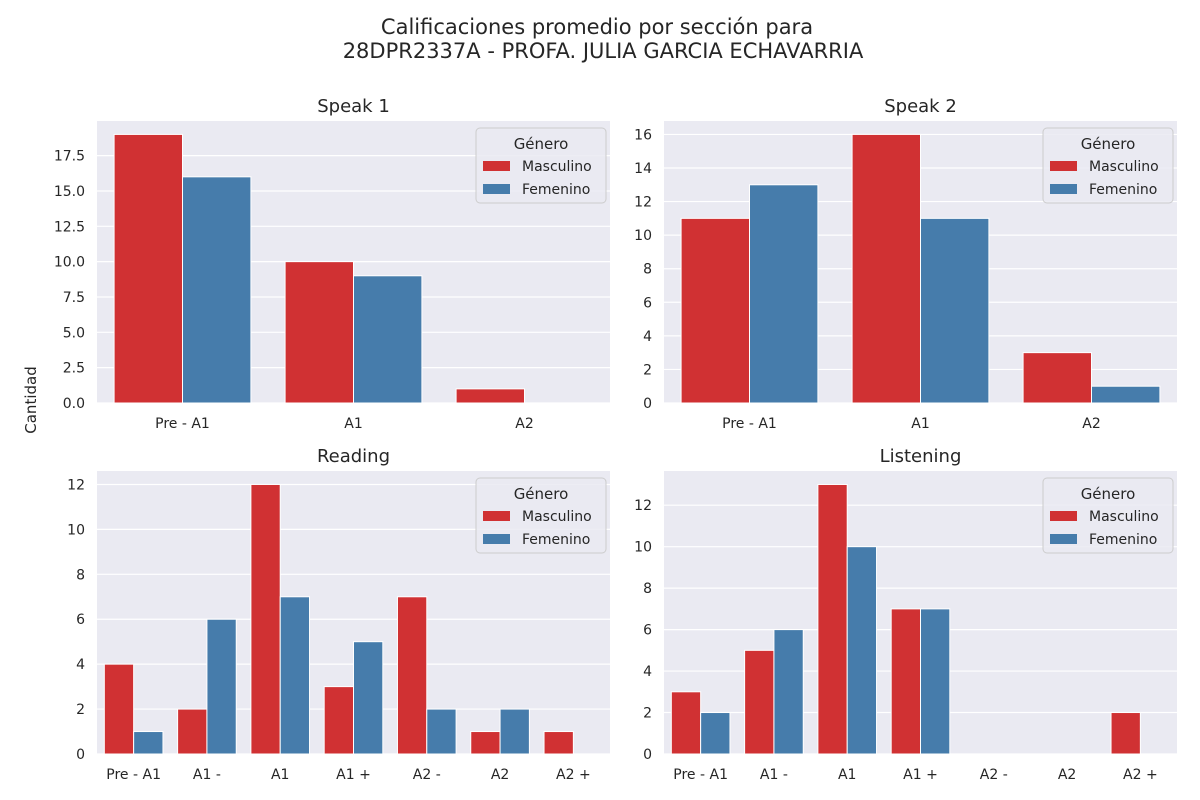 Image resolution: width=1200 pixels, height=800 pixels. What do you see at coordinates (69, 157) in the screenshot?
I see `y-tick-label: 17.5` at bounding box center [69, 157].